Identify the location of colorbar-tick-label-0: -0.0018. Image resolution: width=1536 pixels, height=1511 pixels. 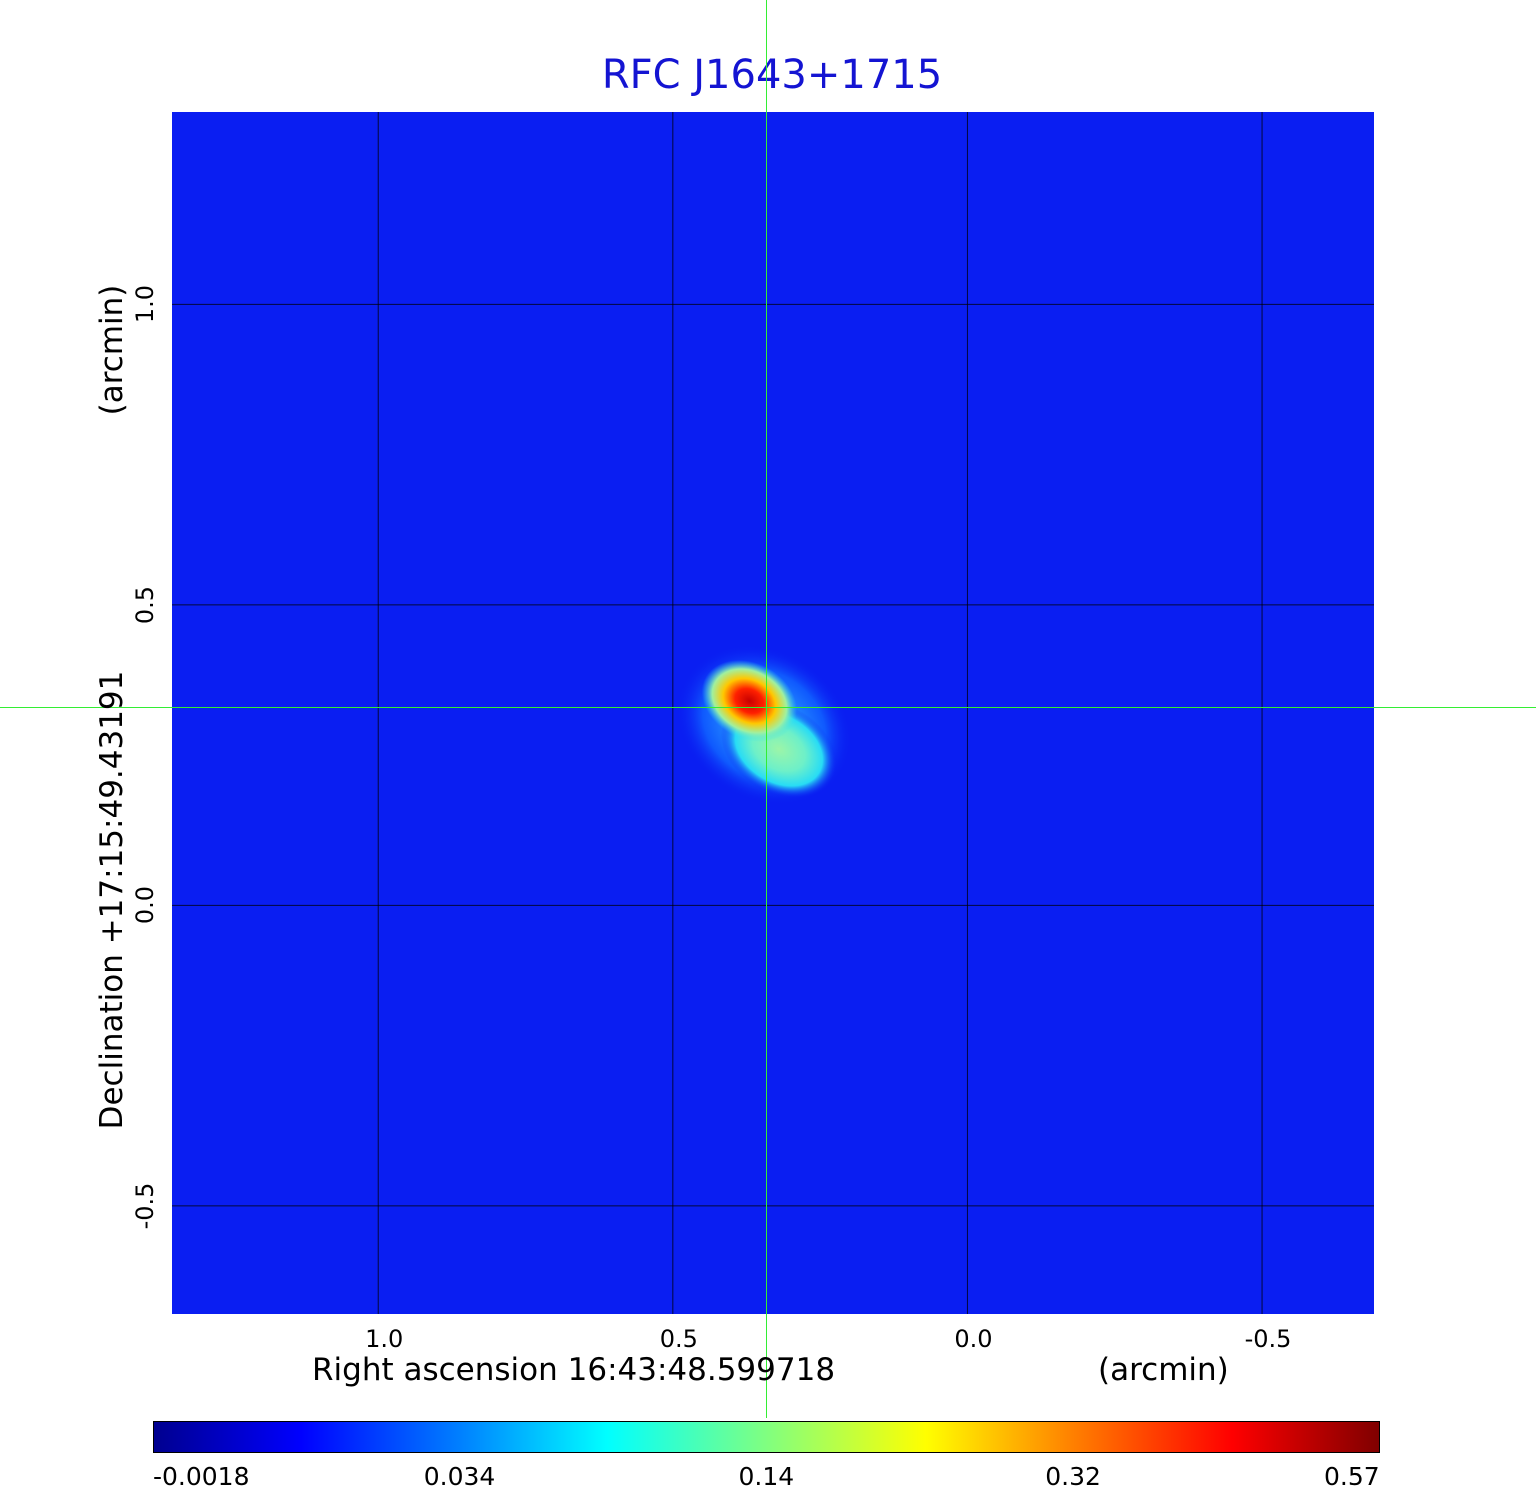
(201, 1476).